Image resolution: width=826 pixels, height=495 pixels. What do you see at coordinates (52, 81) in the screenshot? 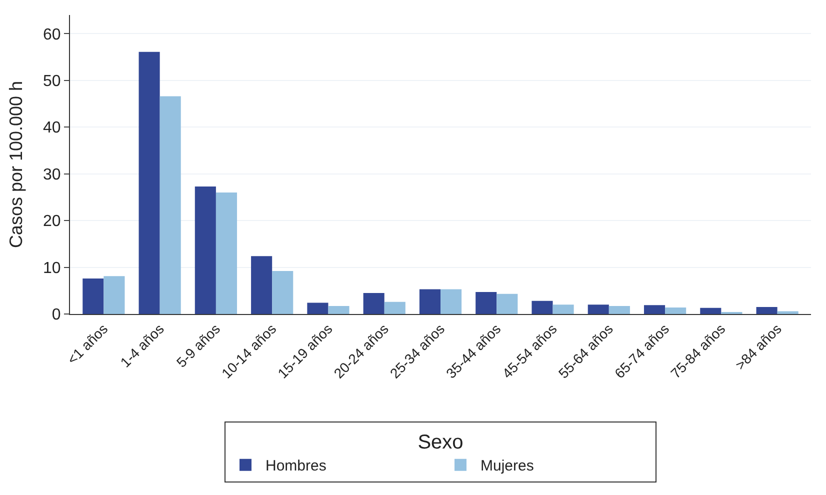
I see `y-tick-label: 50` at bounding box center [52, 81].